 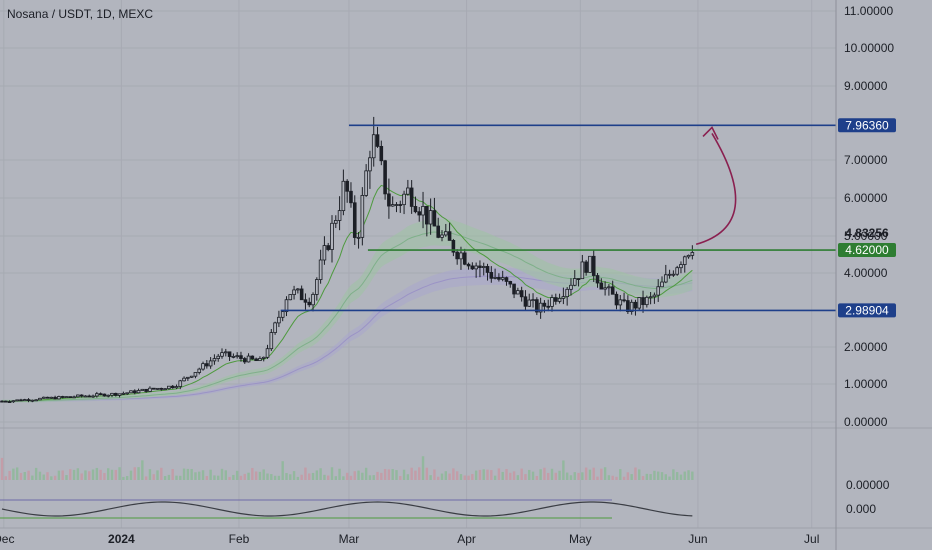 What do you see at coordinates (867, 125) in the screenshot?
I see `level-tag-resistance` at bounding box center [867, 125].